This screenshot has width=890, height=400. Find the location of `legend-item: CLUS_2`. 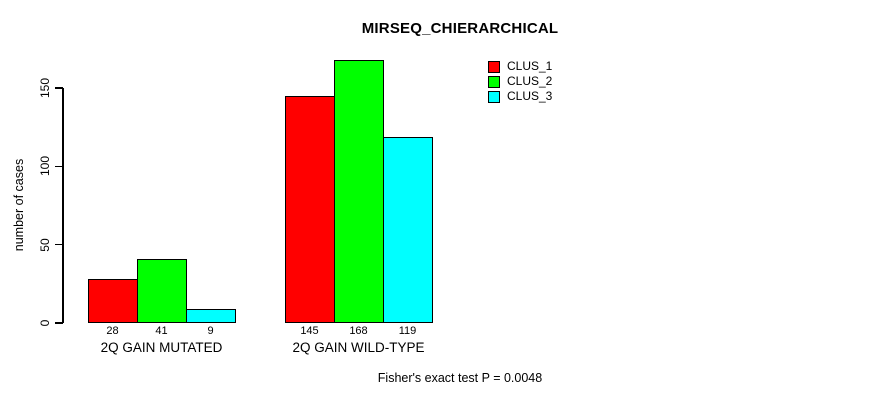

legend-item: CLUS_2 is located at coordinates (520, 81).